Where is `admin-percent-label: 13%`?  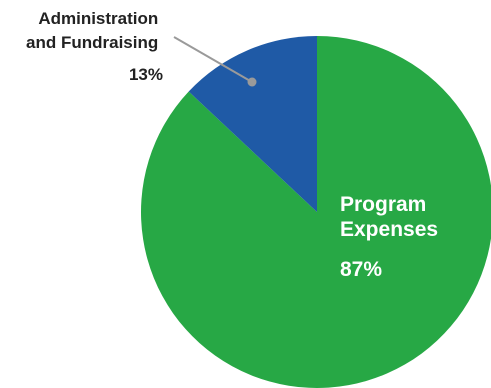
admin-percent-label: 13% is located at coordinates (146, 74).